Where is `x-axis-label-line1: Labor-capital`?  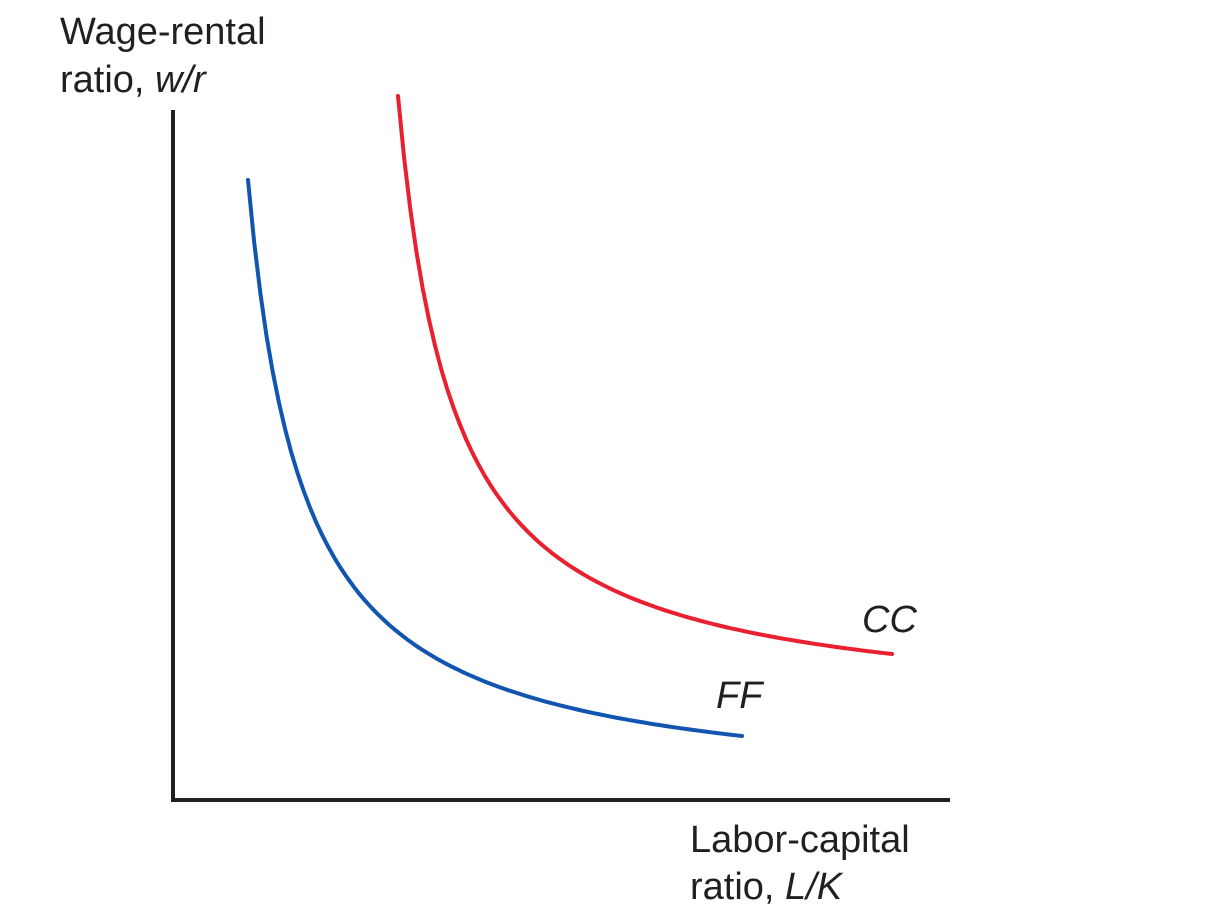 x-axis-label-line1: Labor-capital is located at coordinates (800, 840).